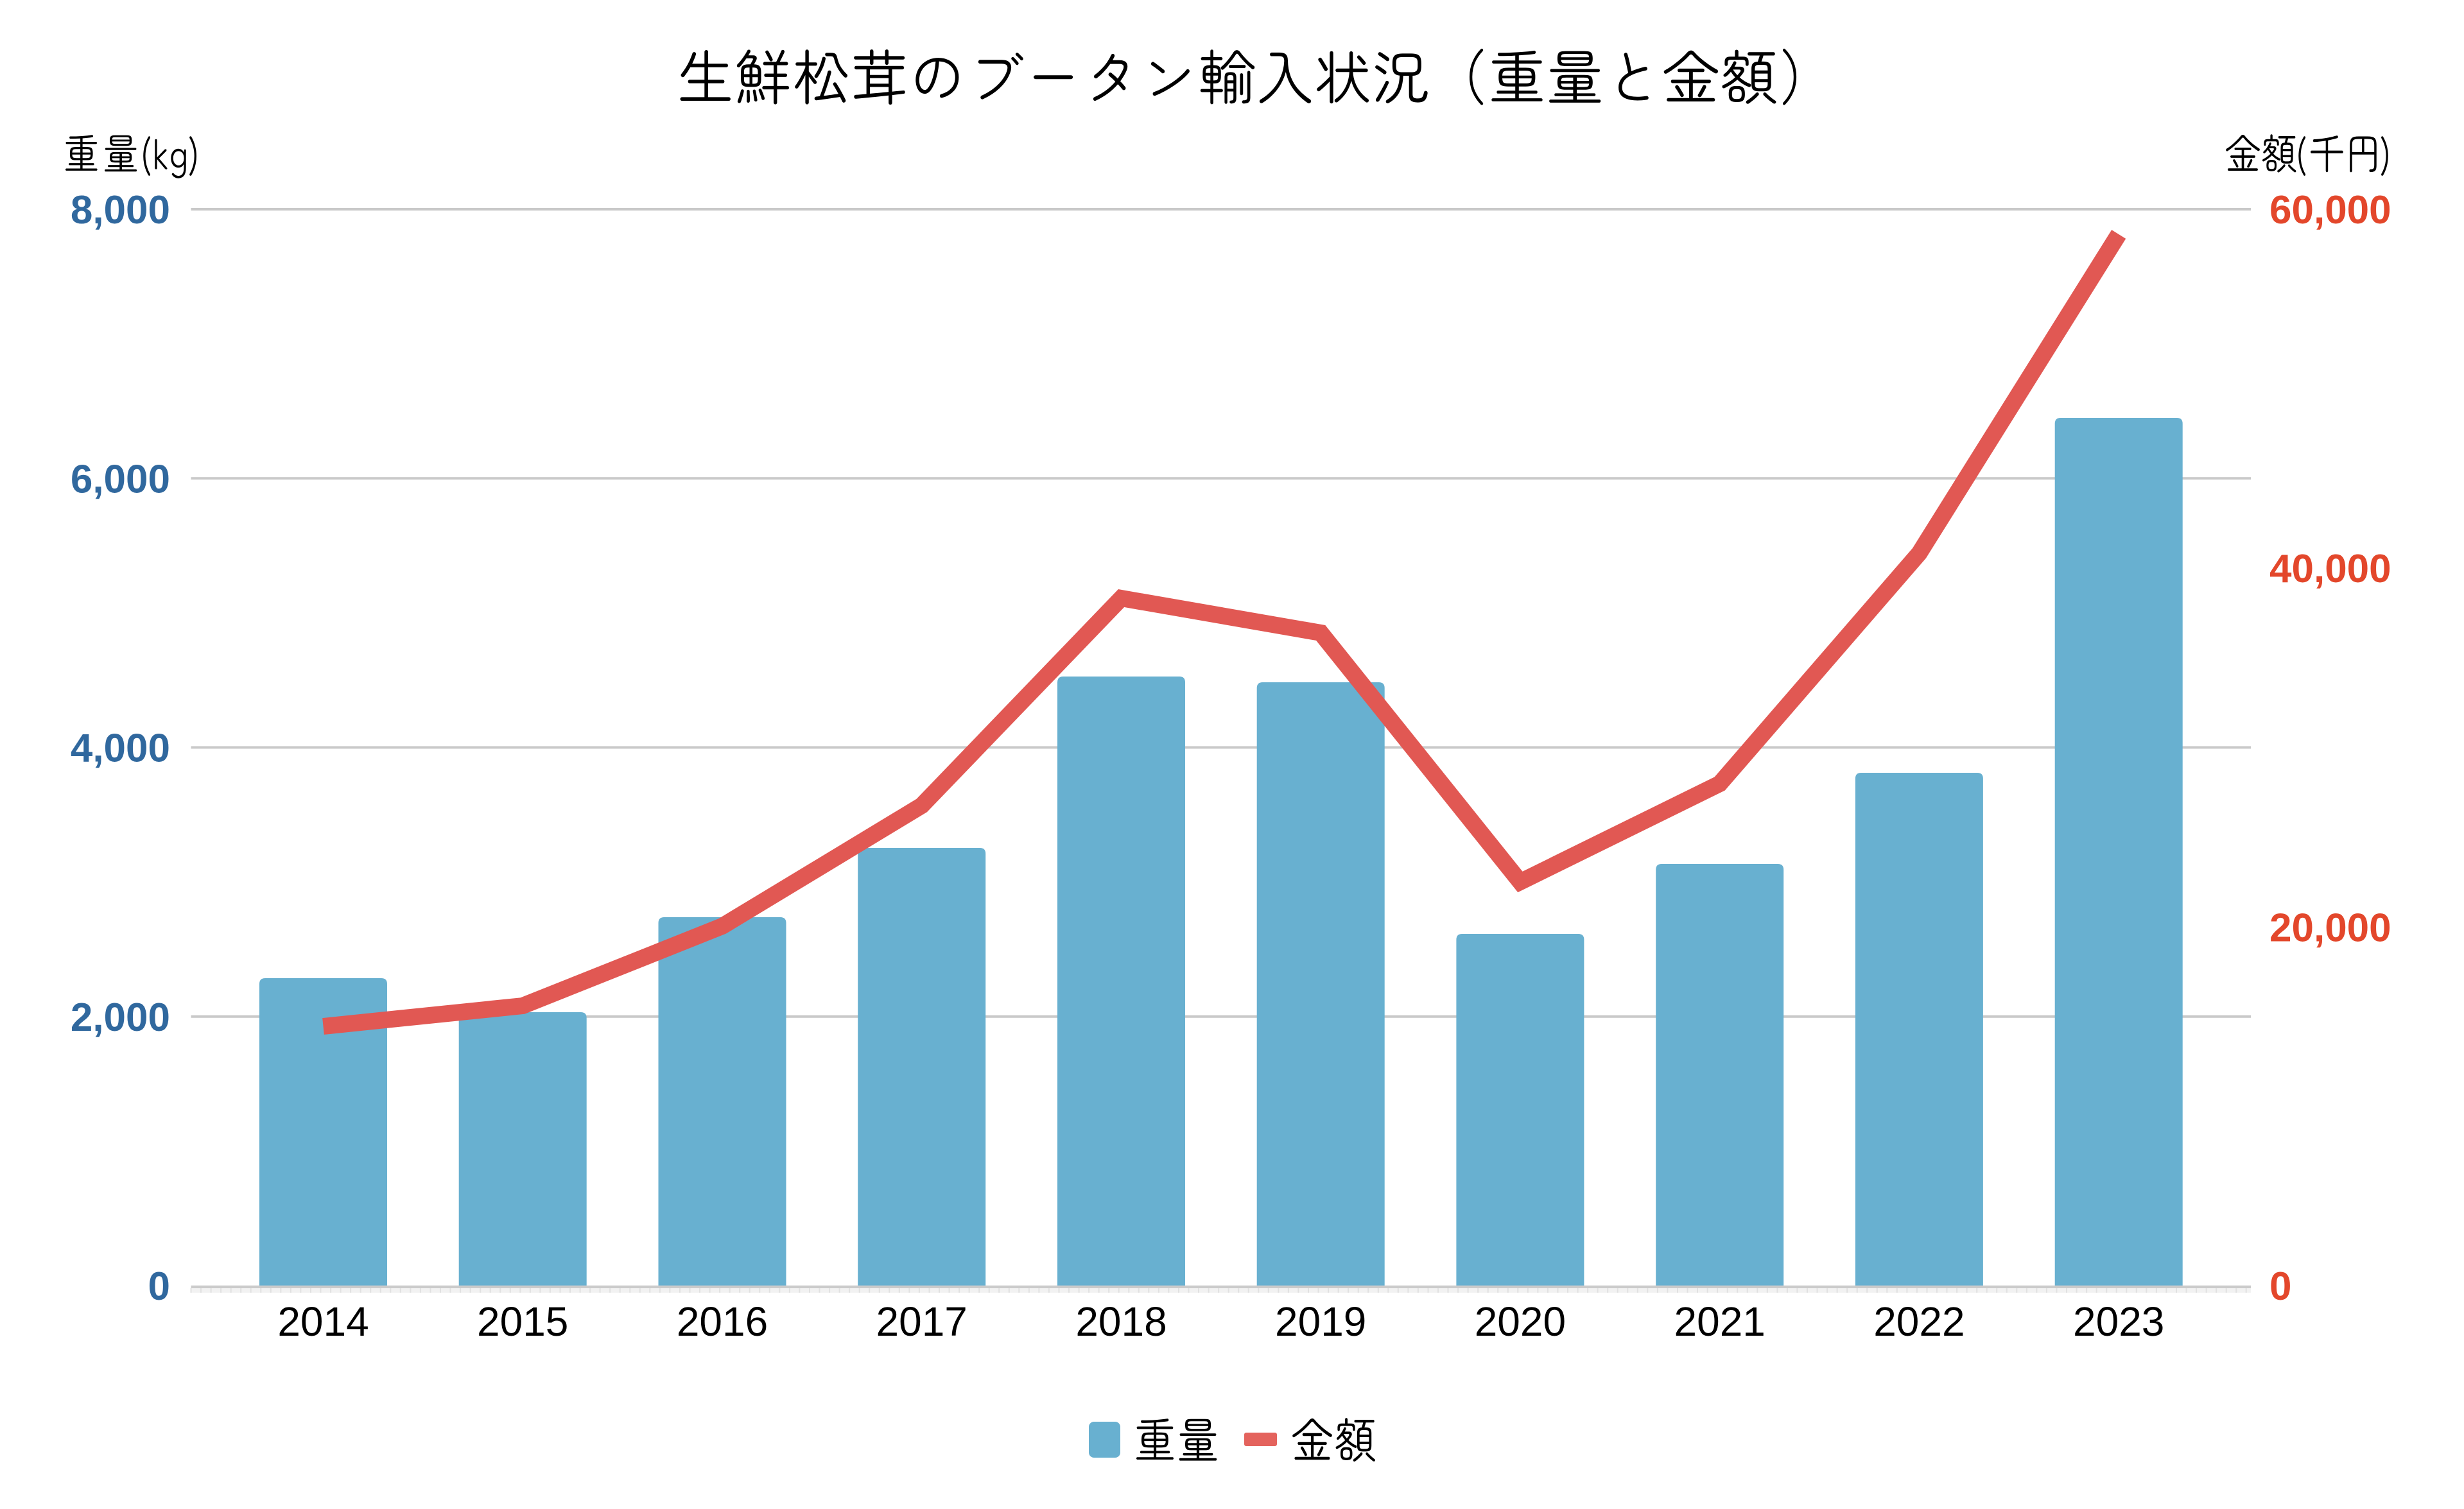  I want to click on svg-text: 40,000, so click(2330, 569).